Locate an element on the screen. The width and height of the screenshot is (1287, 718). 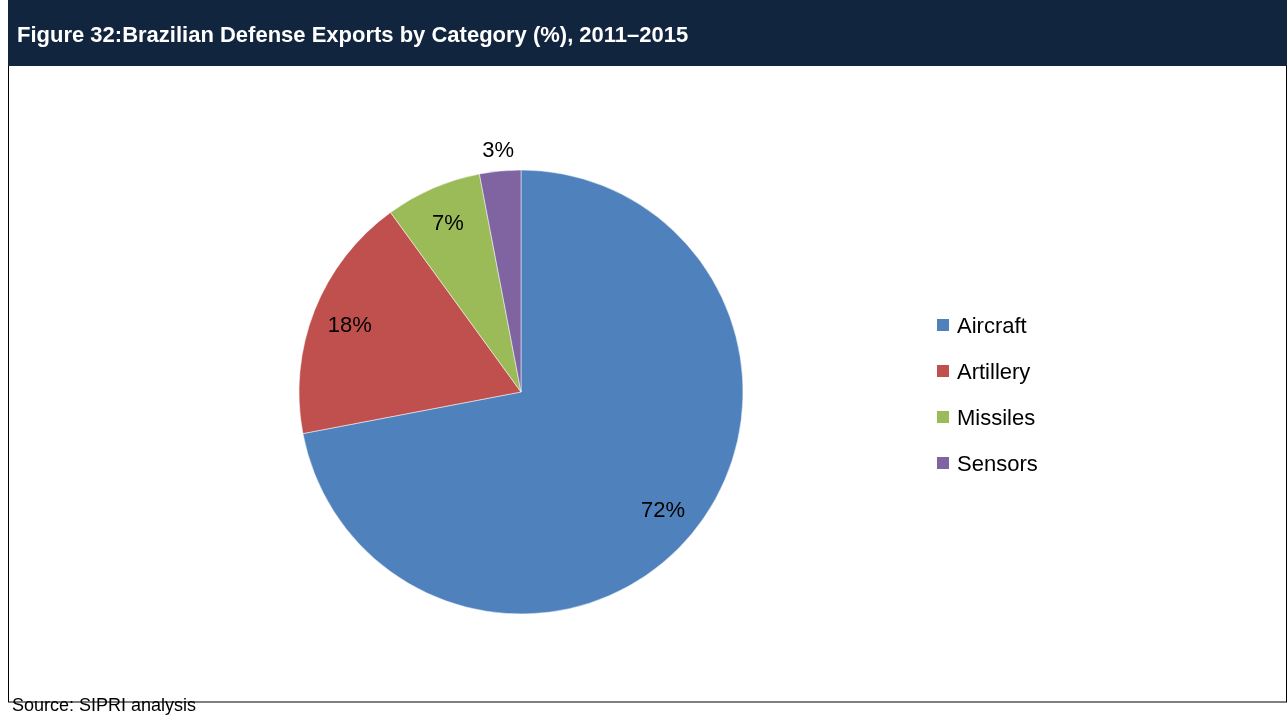
legend-label: Aircraft is located at coordinates (992, 325).